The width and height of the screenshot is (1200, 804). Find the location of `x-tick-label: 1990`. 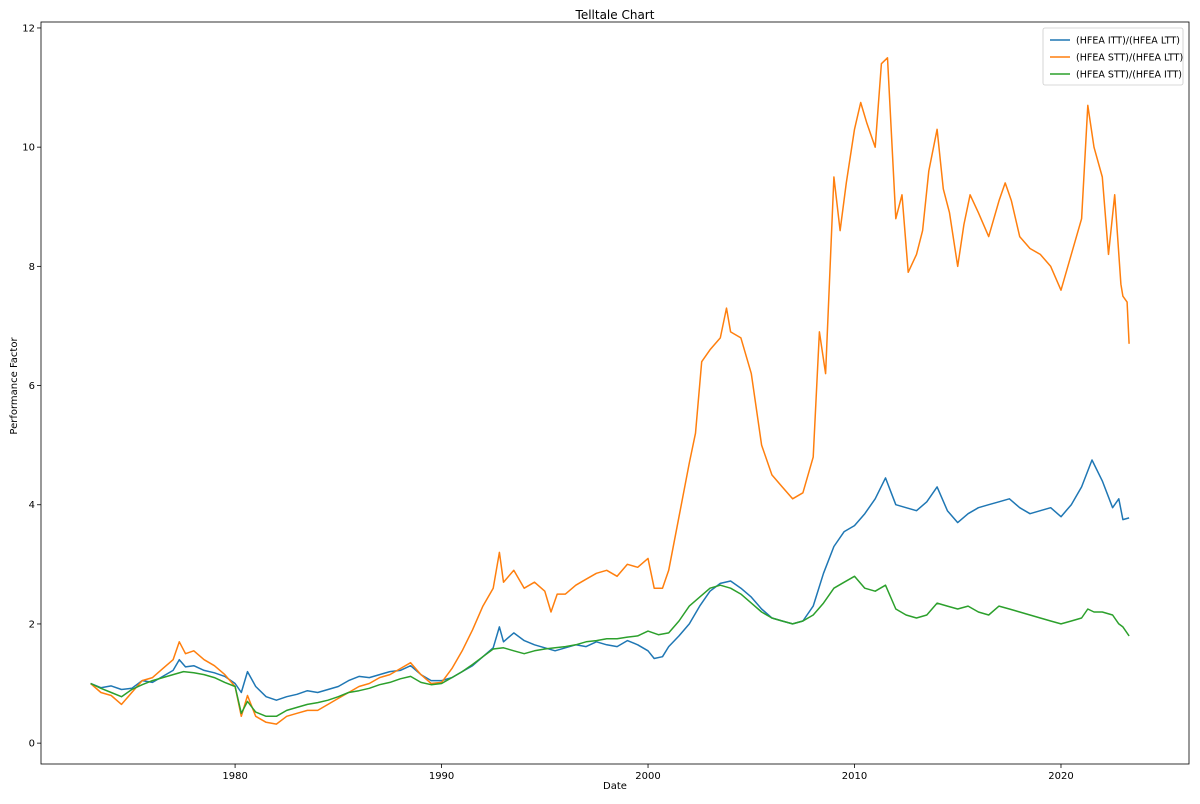

x-tick-label: 1990 is located at coordinates (441, 776).